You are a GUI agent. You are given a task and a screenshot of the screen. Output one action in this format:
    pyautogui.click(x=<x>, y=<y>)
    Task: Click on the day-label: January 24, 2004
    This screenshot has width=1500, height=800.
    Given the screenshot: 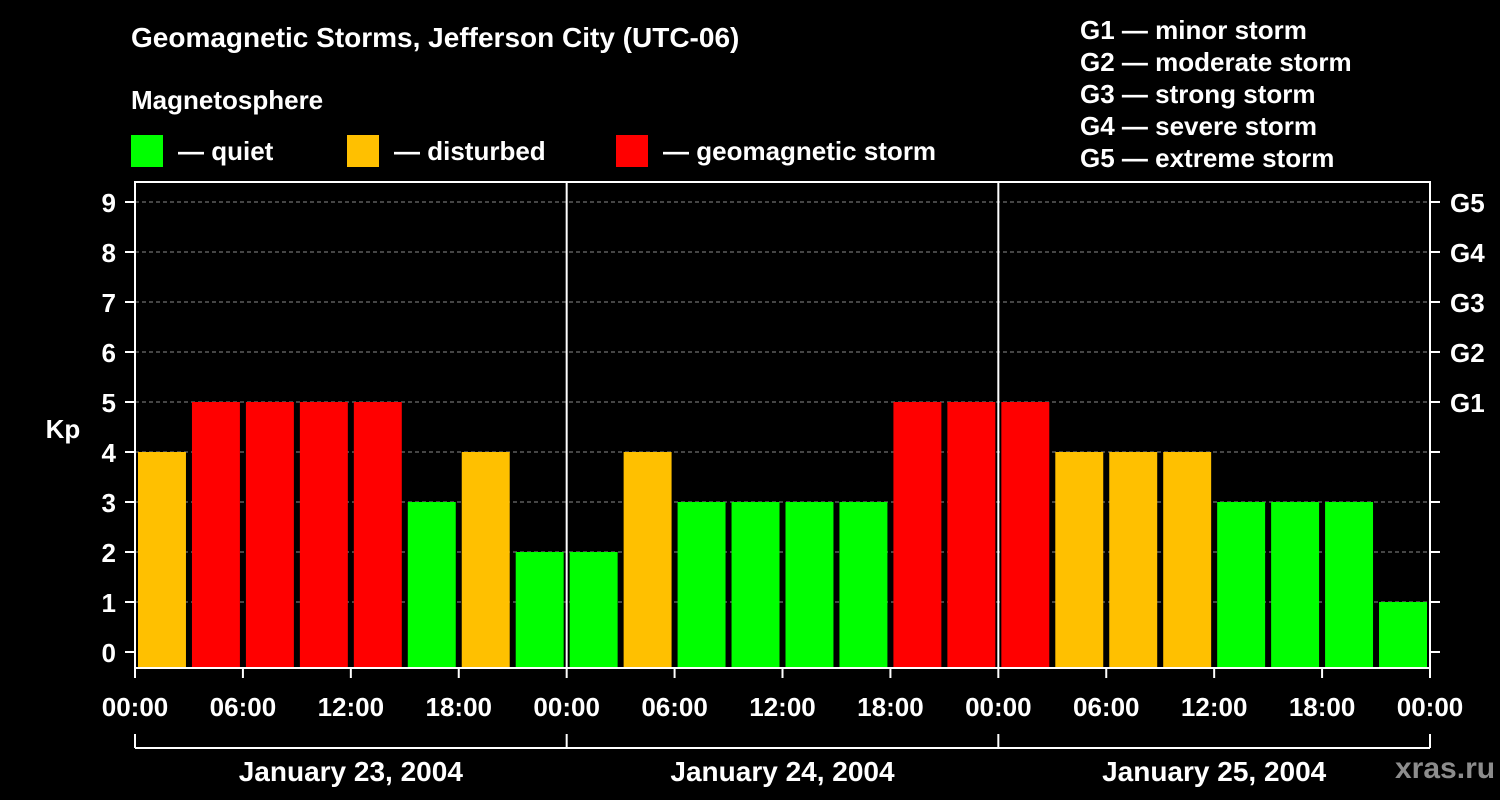 What is the action you would take?
    pyautogui.click(x=782, y=771)
    